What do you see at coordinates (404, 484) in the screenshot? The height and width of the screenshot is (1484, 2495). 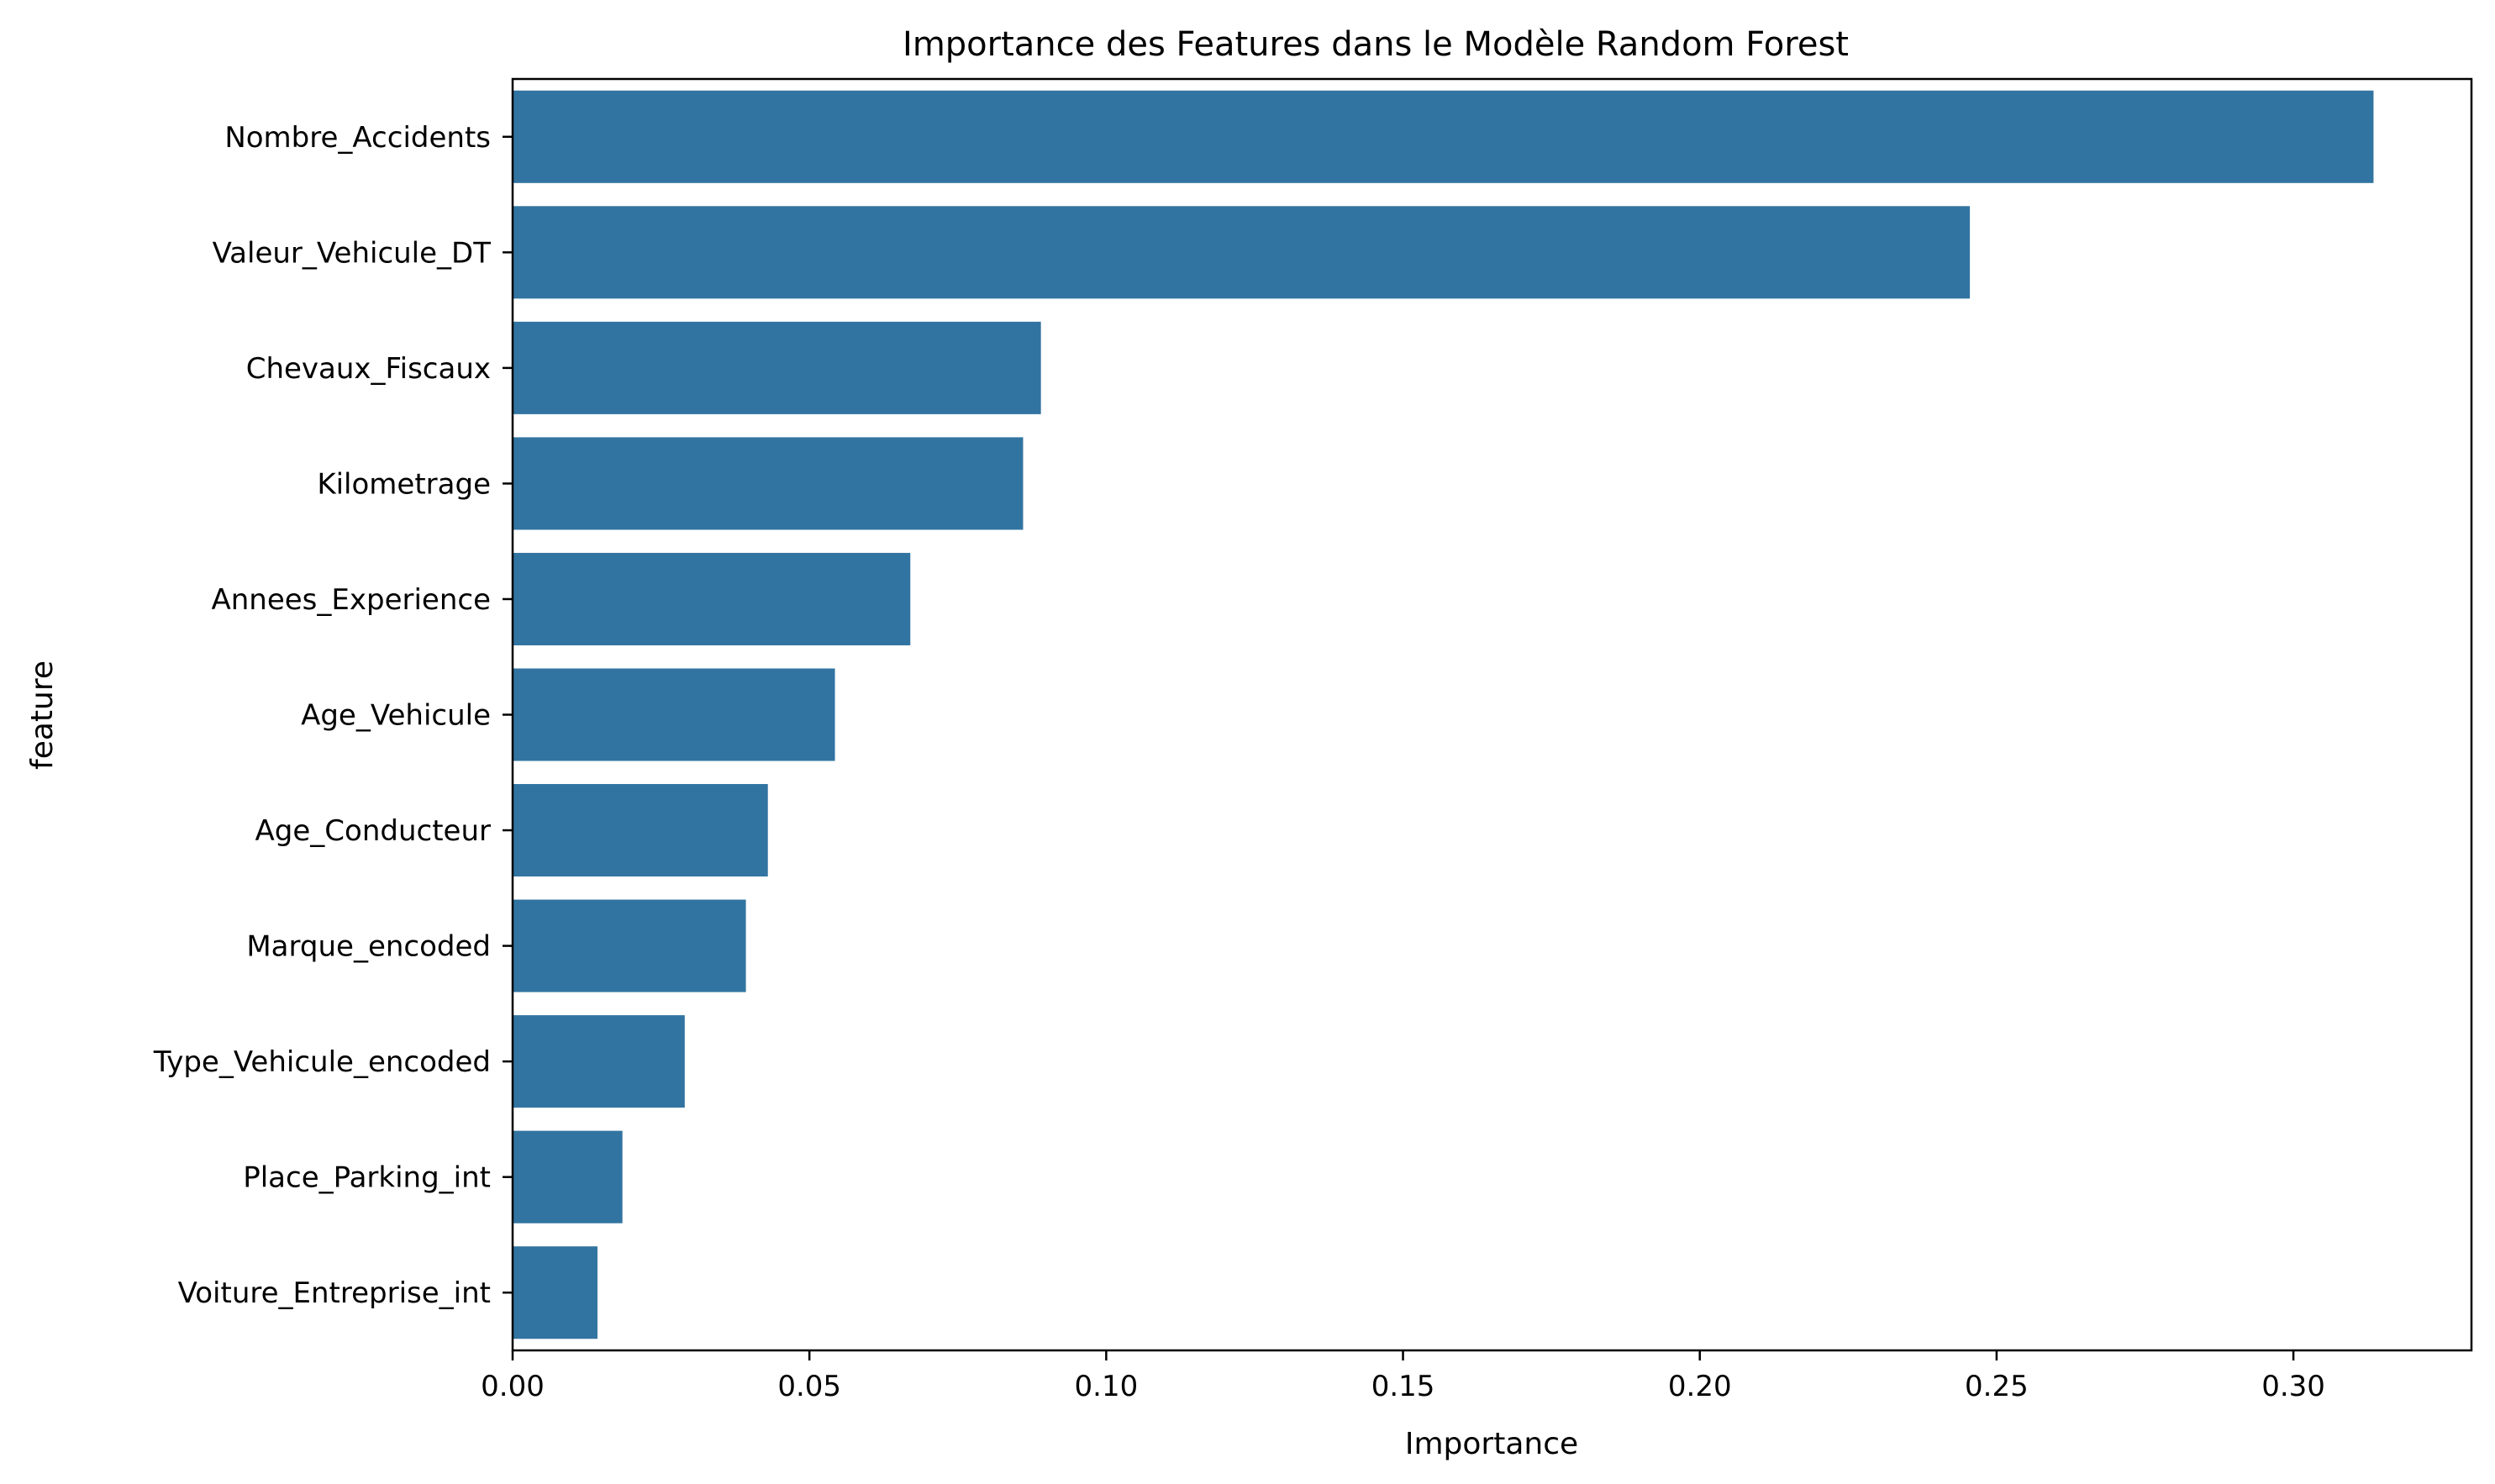 I see `y-tick-label: Kilometrage` at bounding box center [404, 484].